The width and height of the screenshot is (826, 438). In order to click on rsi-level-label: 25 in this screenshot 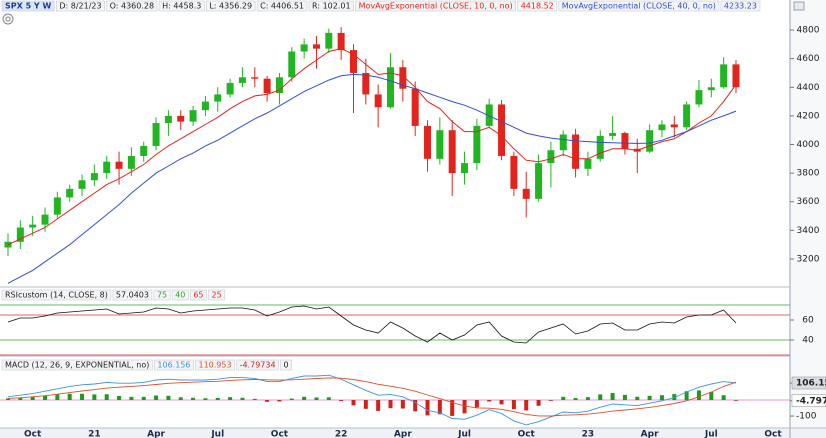, I will do `click(217, 295)`.